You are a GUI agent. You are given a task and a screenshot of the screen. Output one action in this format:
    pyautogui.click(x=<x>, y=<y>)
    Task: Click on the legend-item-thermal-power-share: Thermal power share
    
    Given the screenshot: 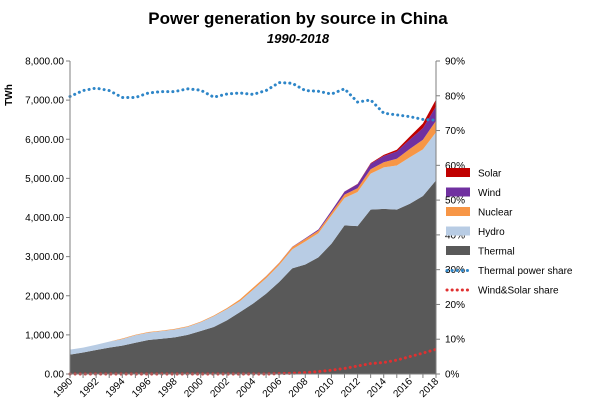 What is the action you would take?
    pyautogui.click(x=509, y=271)
    